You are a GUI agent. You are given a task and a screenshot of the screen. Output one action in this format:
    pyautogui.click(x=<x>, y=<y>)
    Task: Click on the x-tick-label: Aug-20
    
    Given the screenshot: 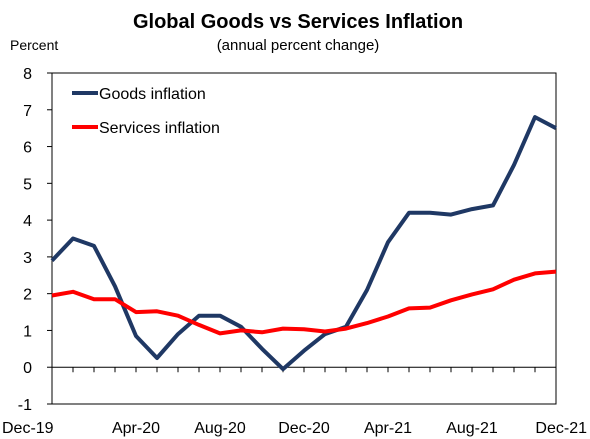 What is the action you would take?
    pyautogui.click(x=220, y=428)
    